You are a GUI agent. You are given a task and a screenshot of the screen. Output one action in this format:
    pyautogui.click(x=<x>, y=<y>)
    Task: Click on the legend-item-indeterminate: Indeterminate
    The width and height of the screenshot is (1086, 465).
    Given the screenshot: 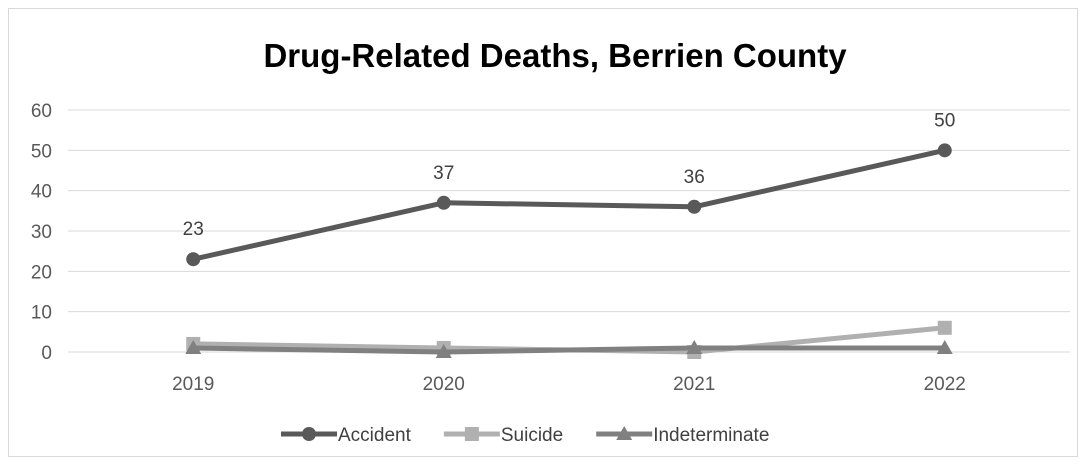 What is the action you would take?
    pyautogui.click(x=682, y=435)
    